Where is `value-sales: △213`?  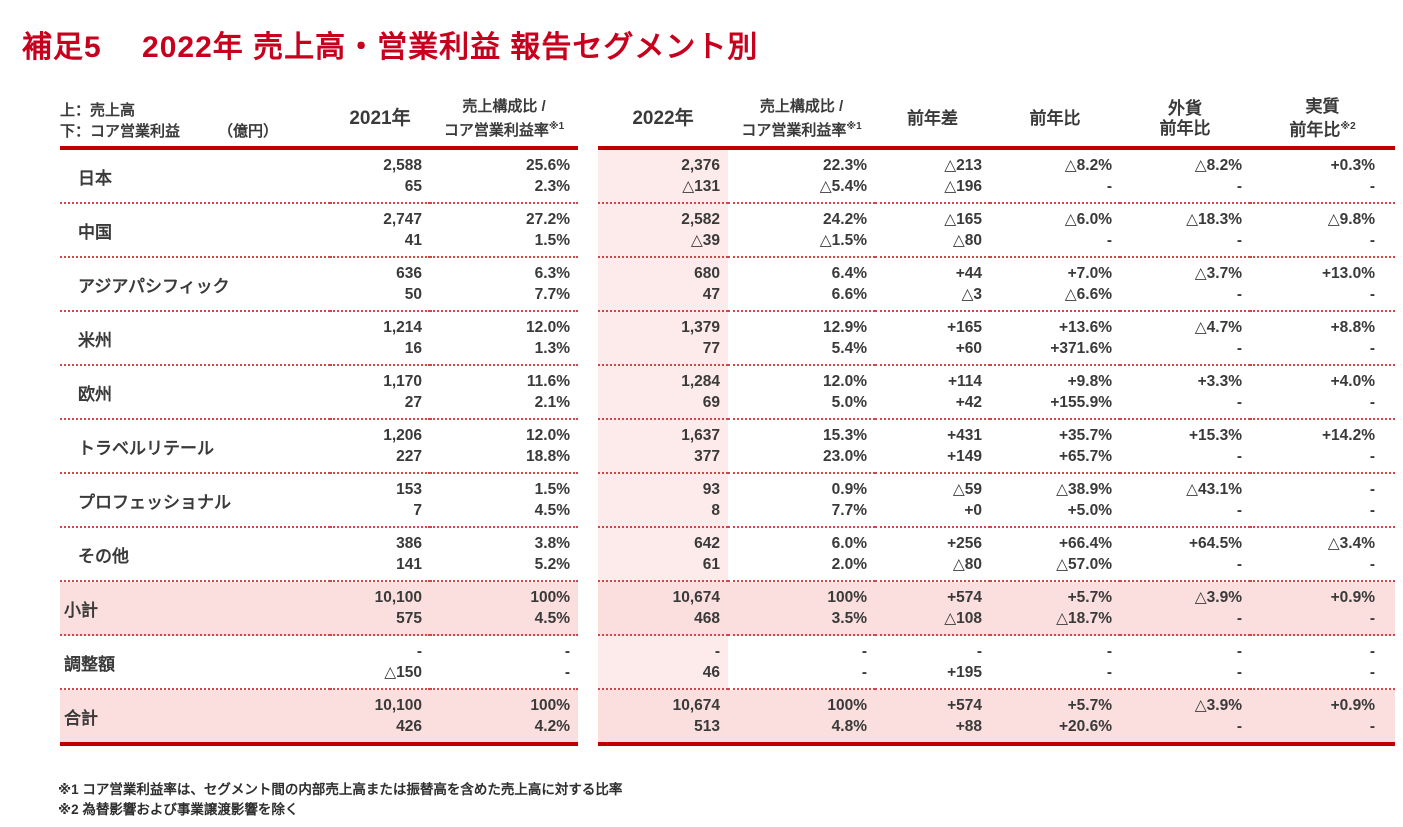
value-sales: △213 is located at coordinates (963, 165).